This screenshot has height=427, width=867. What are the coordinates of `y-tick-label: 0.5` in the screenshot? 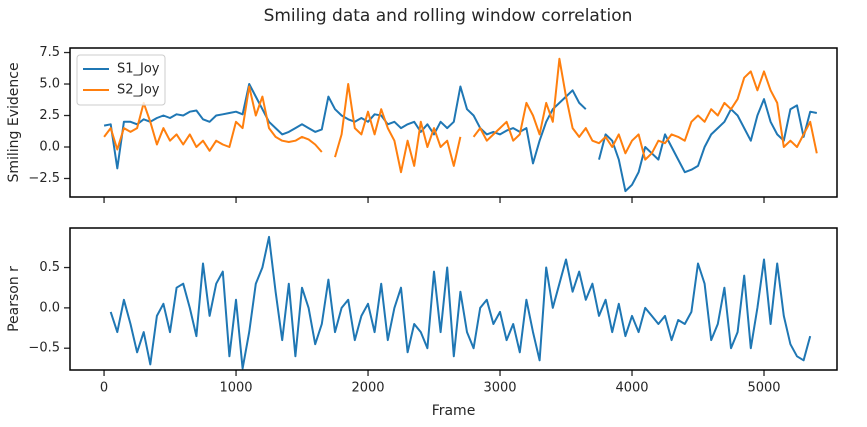 It's located at (49, 267).